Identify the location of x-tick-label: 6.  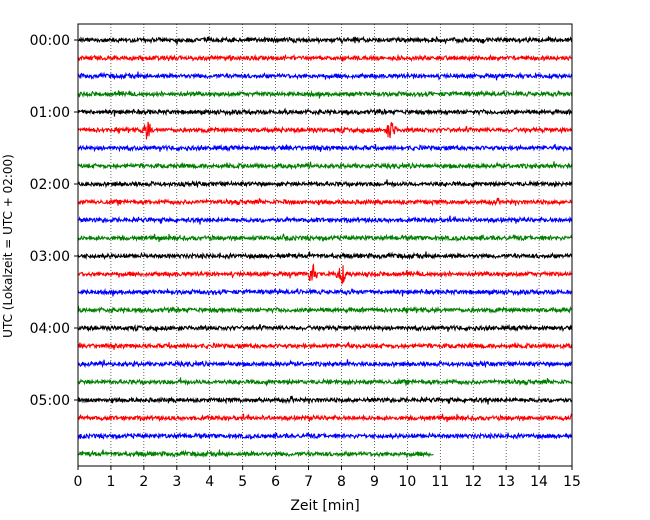
(275, 482).